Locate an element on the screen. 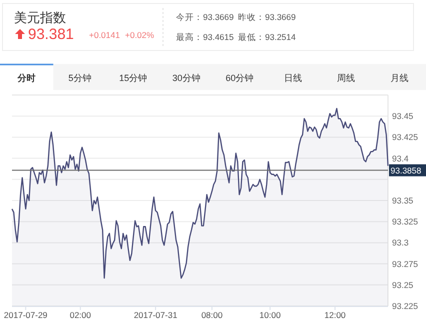  text: 最高：93.4615 is located at coordinates (205, 37).